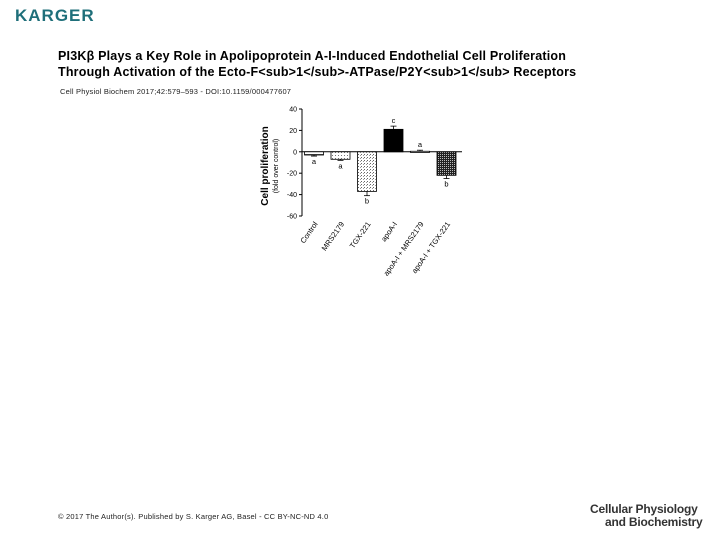 This screenshot has width=720, height=540. I want to click on y-tick-label: 40, so click(293, 110).